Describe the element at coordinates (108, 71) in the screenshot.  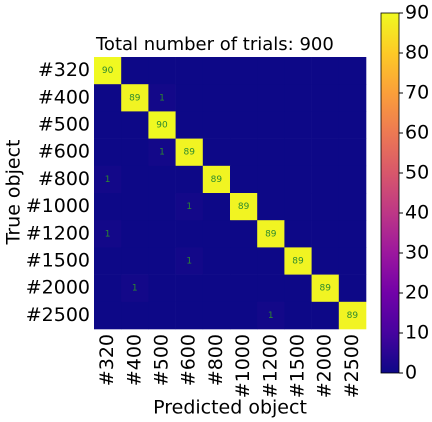
I see `cell-label: 90` at that location.